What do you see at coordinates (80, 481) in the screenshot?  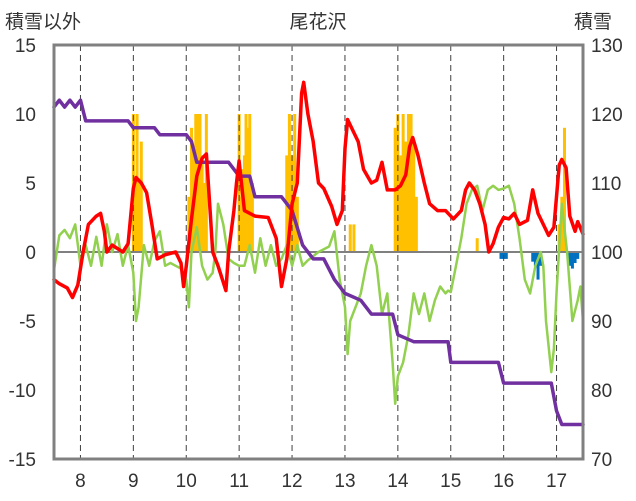 I see `x-tick-8: 8` at bounding box center [80, 481].